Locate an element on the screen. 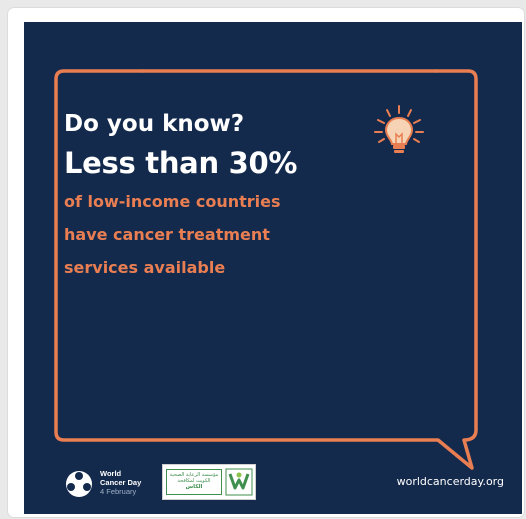 This screenshot has height=519, width=526. subtitle-line-3: services available is located at coordinates (145, 267).